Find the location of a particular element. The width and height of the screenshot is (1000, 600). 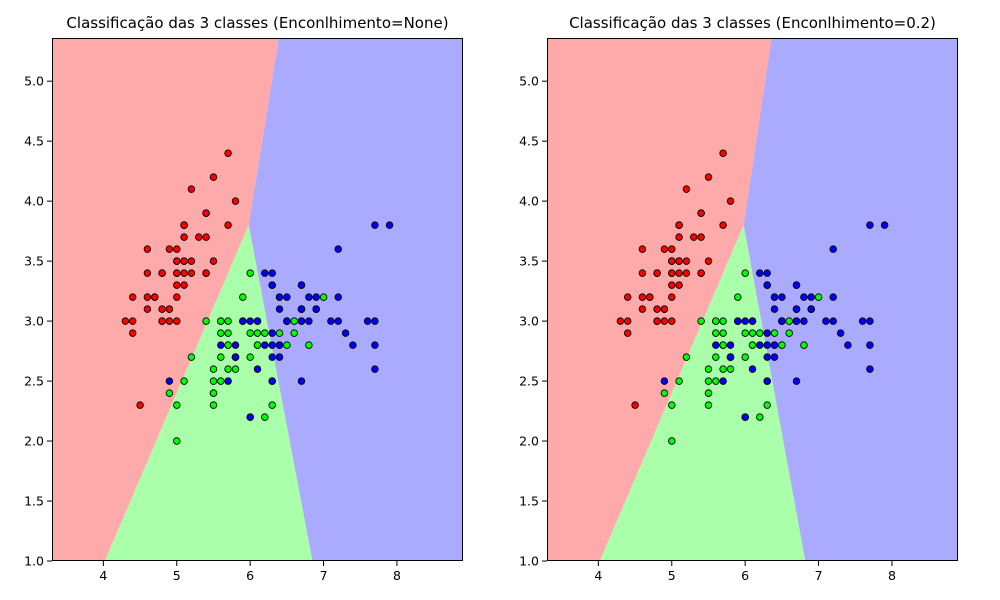

y-tick-label: 4.0 is located at coordinates (34, 201).